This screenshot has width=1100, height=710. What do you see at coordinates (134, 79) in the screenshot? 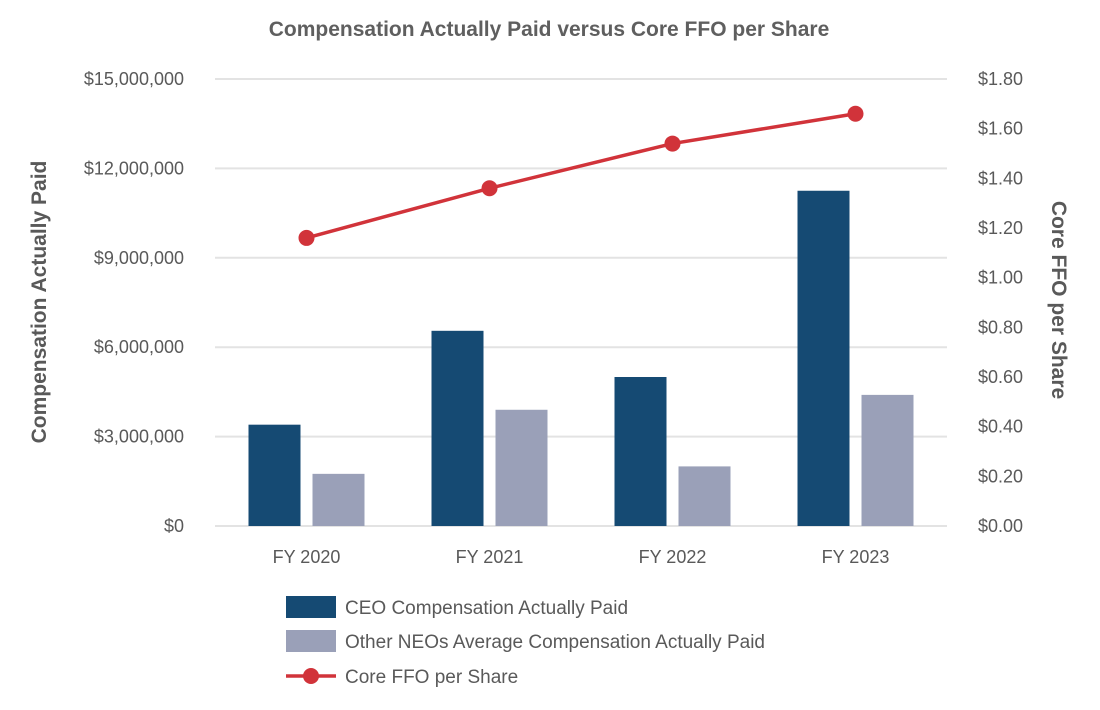
I see `left-axis-tick-label: $15,000,000` at bounding box center [134, 79].